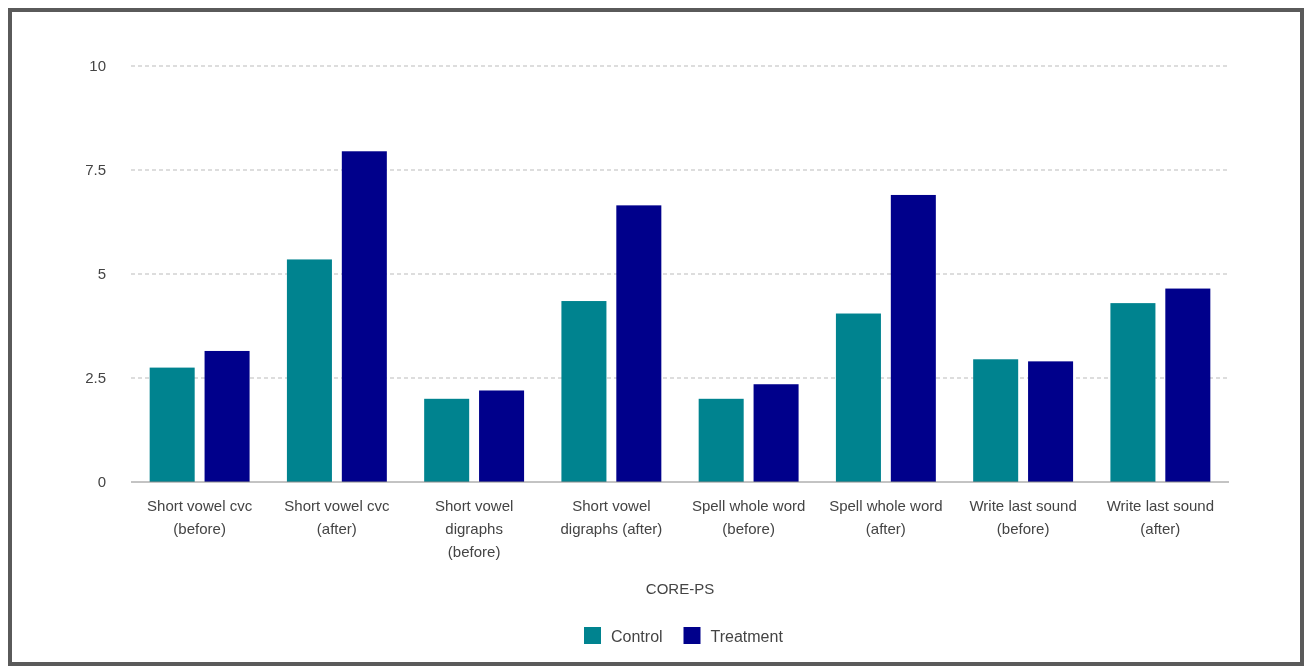 The height and width of the screenshot is (666, 1304). I want to click on y-tick-label: 7.5, so click(95, 170).